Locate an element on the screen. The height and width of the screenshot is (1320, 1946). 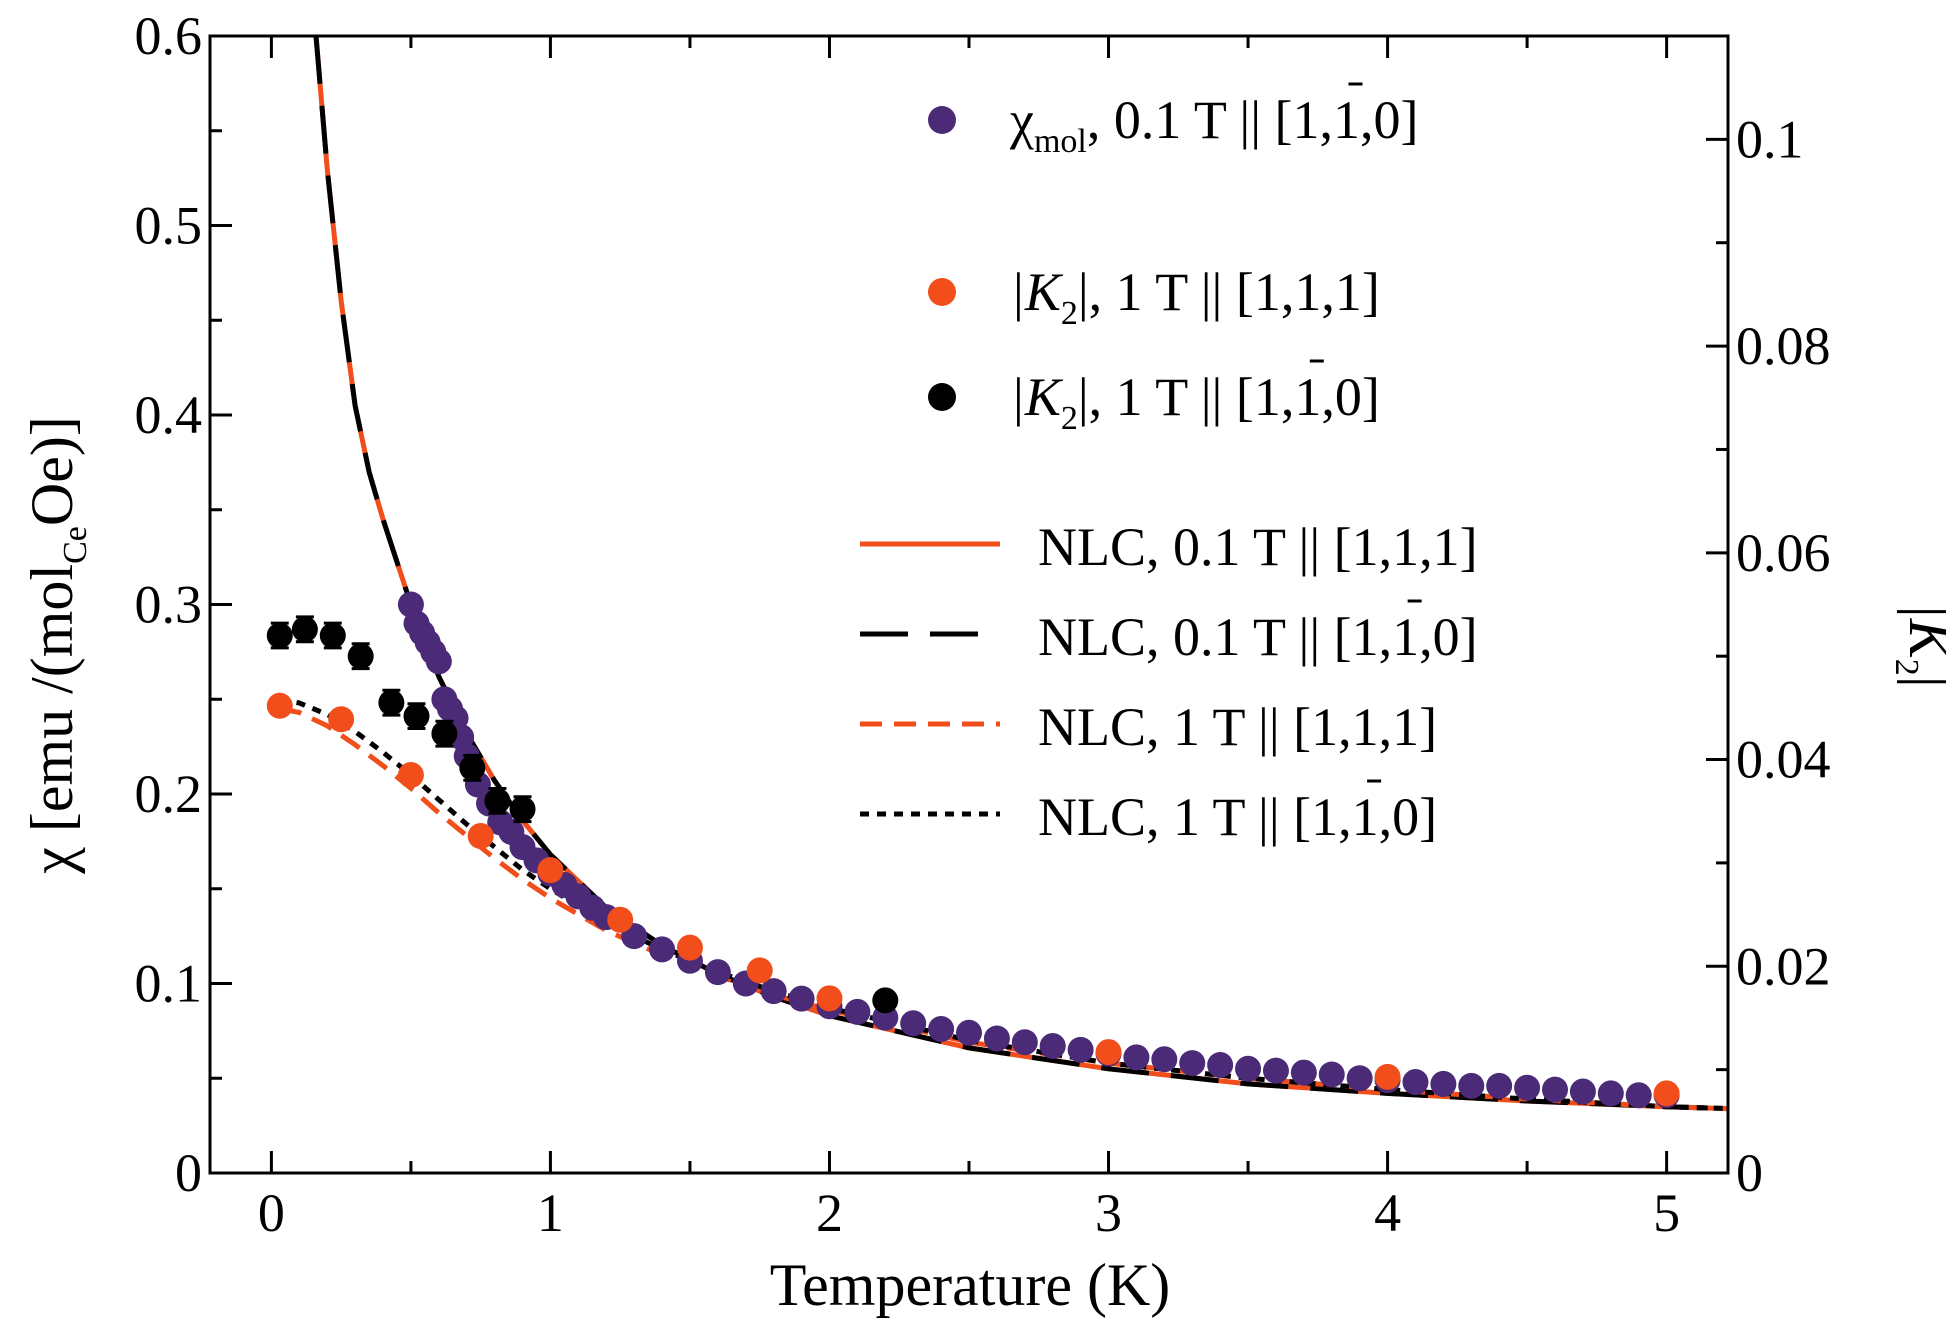
legend-item: χmol, 0.1 T || [1,1,0] is located at coordinates (1173, 121).